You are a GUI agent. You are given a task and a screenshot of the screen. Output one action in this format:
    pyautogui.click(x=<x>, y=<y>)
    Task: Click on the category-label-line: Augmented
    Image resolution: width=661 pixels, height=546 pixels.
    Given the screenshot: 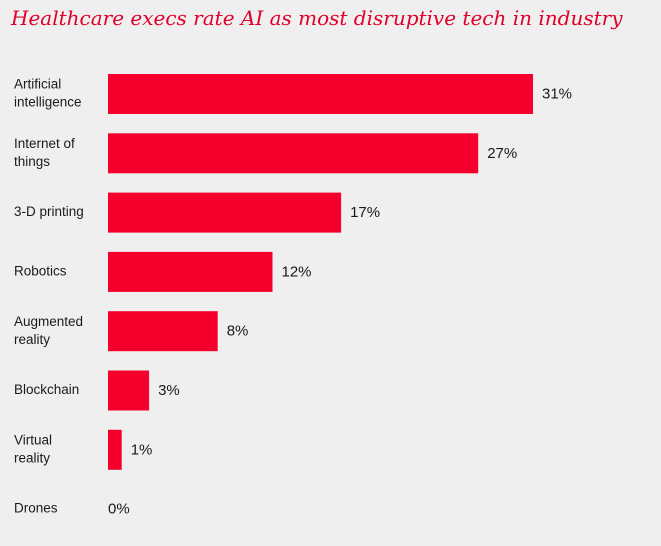 What is the action you would take?
    pyautogui.click(x=48, y=321)
    